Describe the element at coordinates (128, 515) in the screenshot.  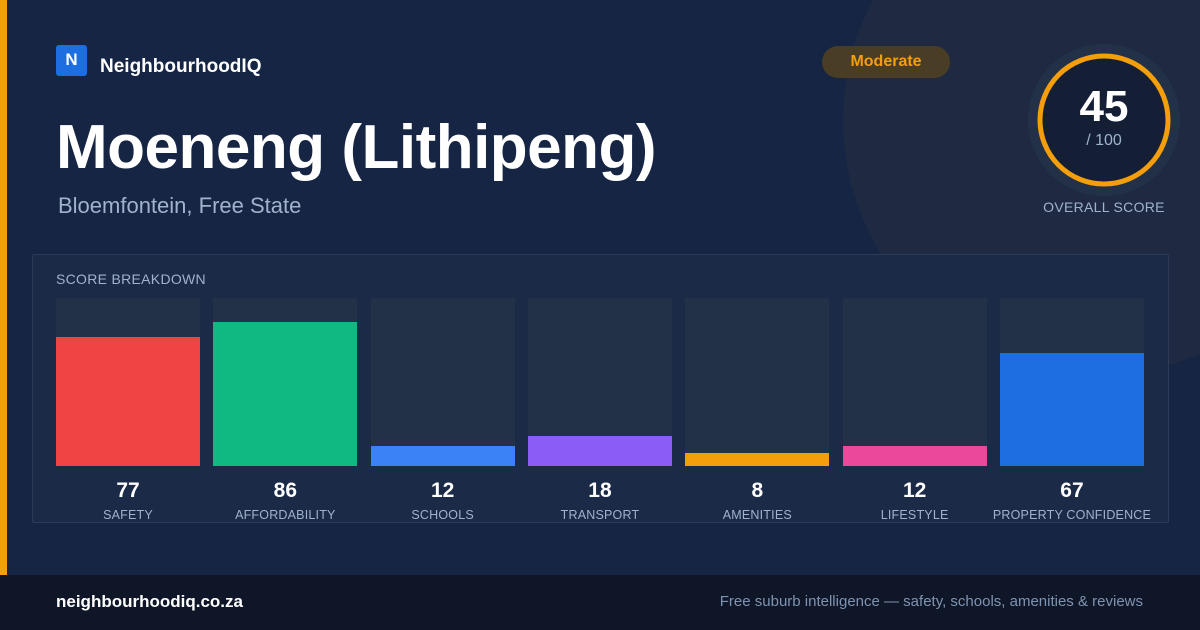
I see `breakdown-label: SAFETY` at that location.